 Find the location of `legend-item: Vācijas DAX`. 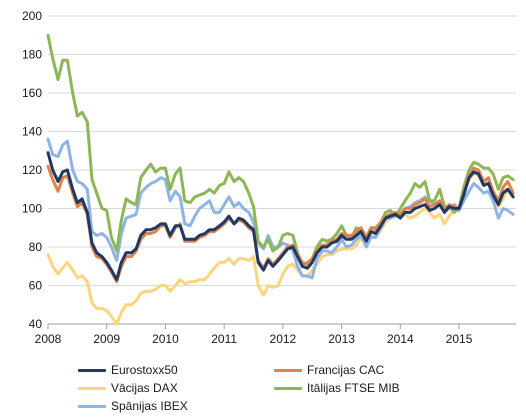

legend-item: Vācijas DAX is located at coordinates (176, 388).